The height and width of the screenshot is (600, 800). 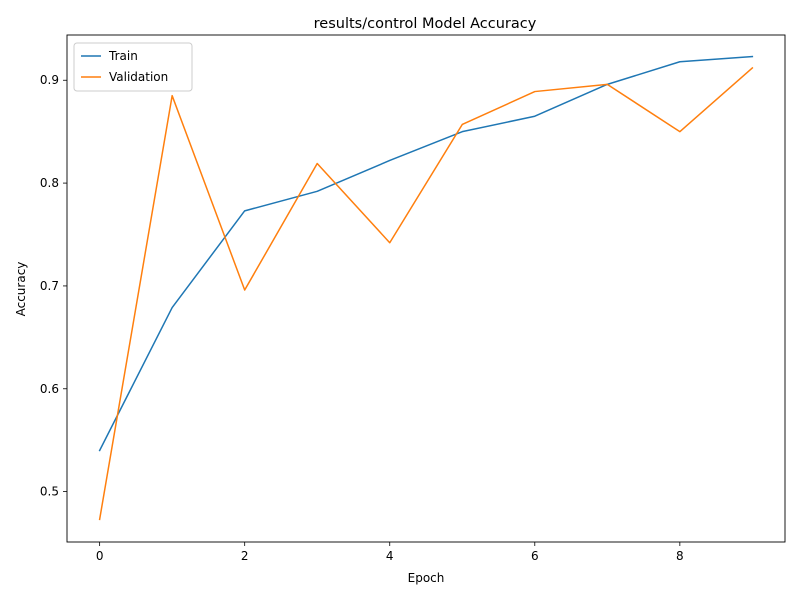 I want to click on y-axis-ticks: 0.5 0.6 0.7 0.8 0.9, so click(x=53, y=286).